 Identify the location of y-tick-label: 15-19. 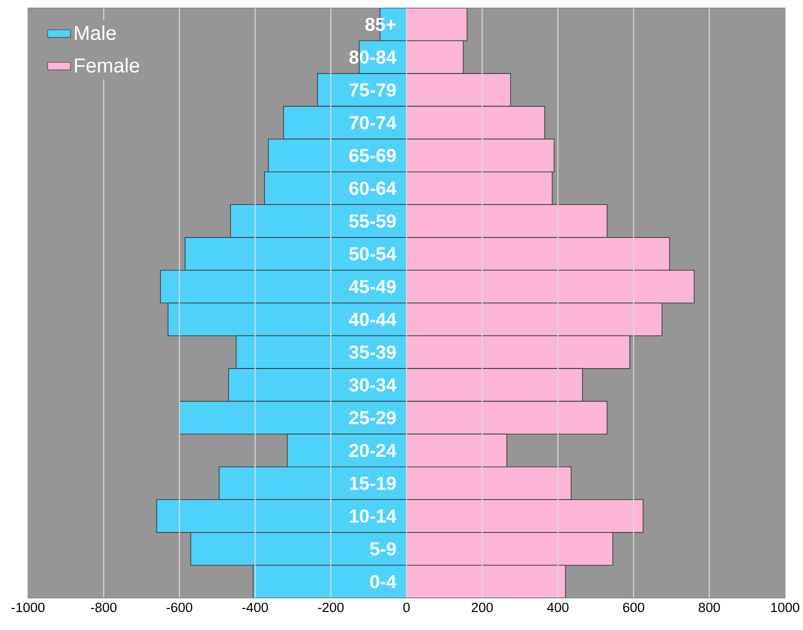
(373, 483).